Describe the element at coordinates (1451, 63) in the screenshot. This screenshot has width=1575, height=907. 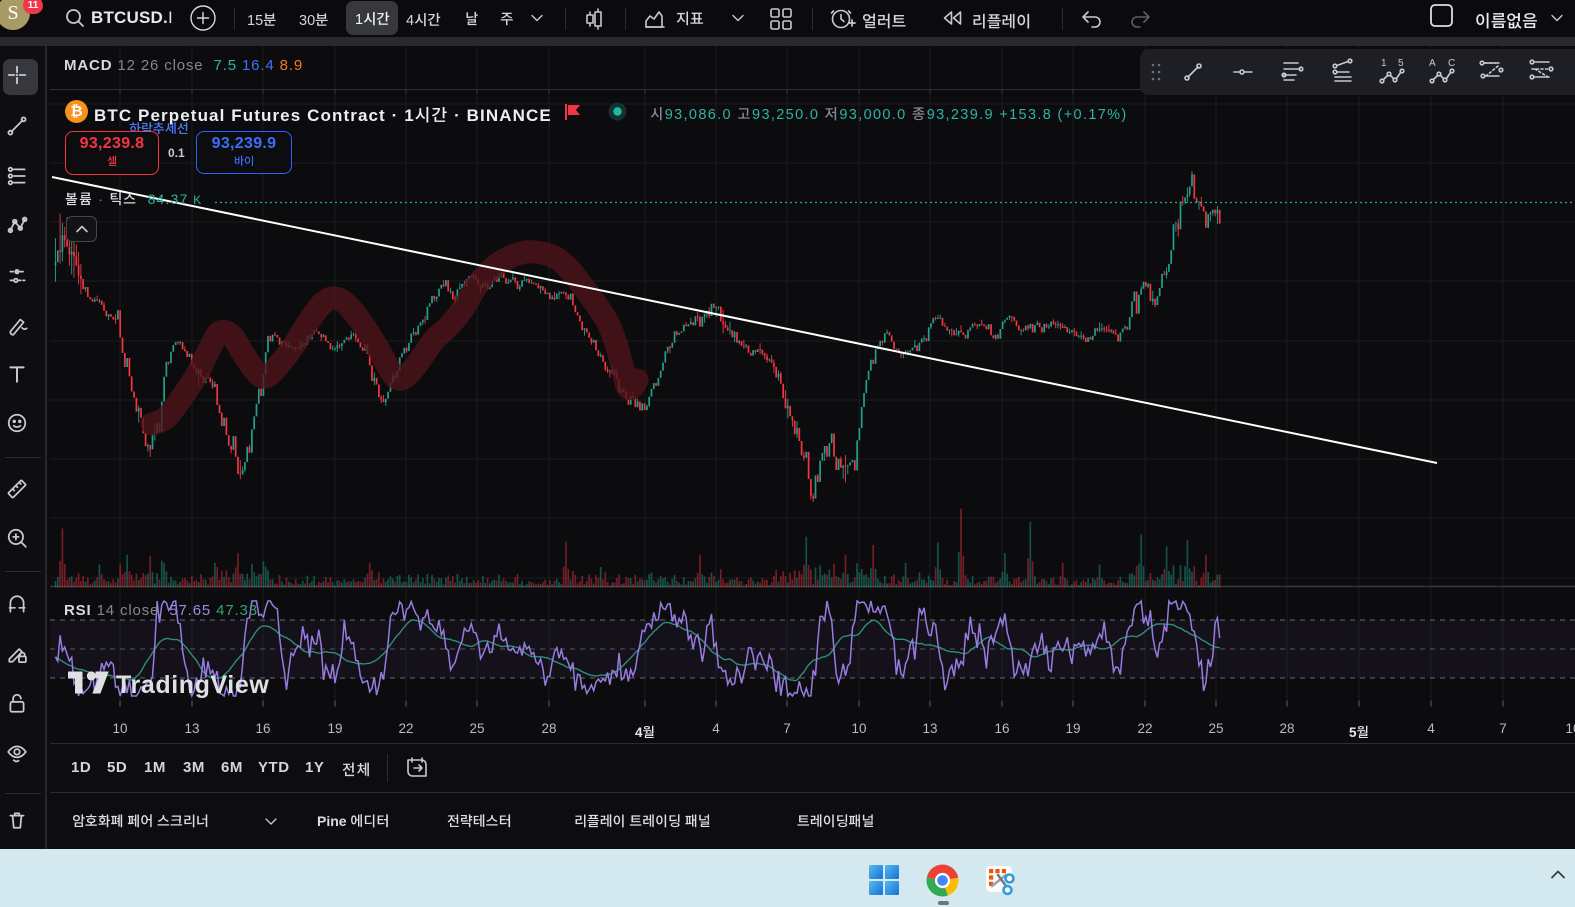
I see `svg-text: C` at that location.